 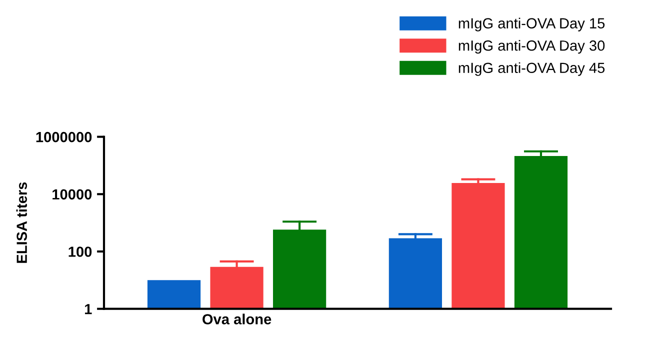 What do you see at coordinates (237, 319) in the screenshot?
I see `x-tick-label: Ova alone` at bounding box center [237, 319].